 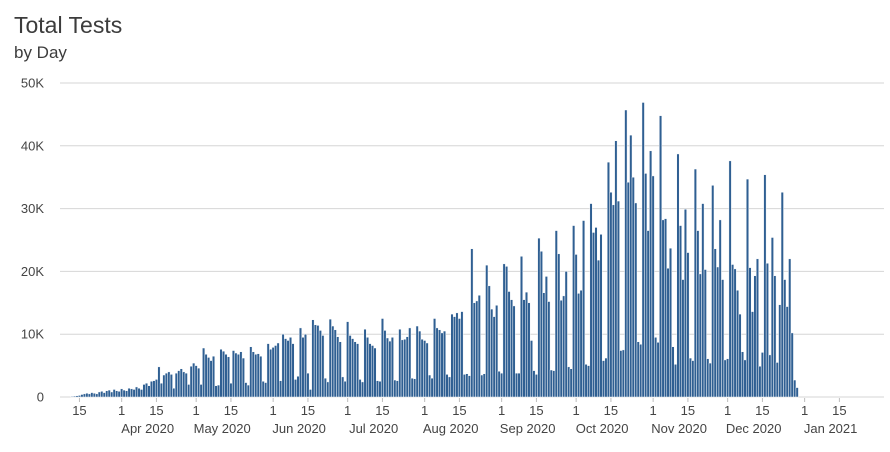 What do you see at coordinates (222, 428) in the screenshot?
I see `x-month-label: May 2020` at bounding box center [222, 428].